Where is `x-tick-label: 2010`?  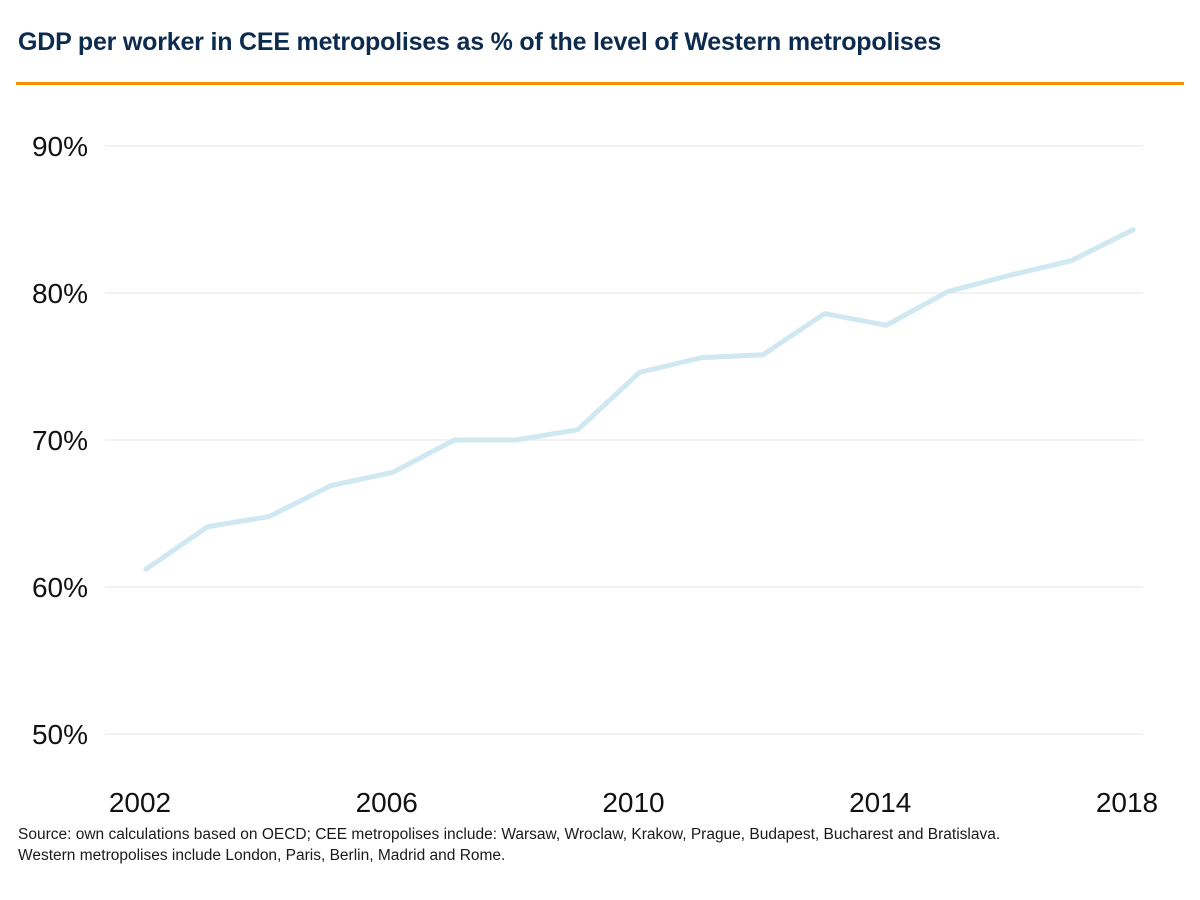
x-tick-label: 2010 is located at coordinates (633, 802).